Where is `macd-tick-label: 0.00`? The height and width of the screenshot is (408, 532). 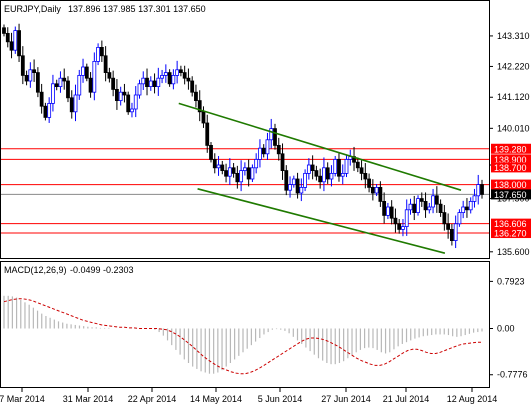 macd-tick-label: 0.00 is located at coordinates (506, 329).